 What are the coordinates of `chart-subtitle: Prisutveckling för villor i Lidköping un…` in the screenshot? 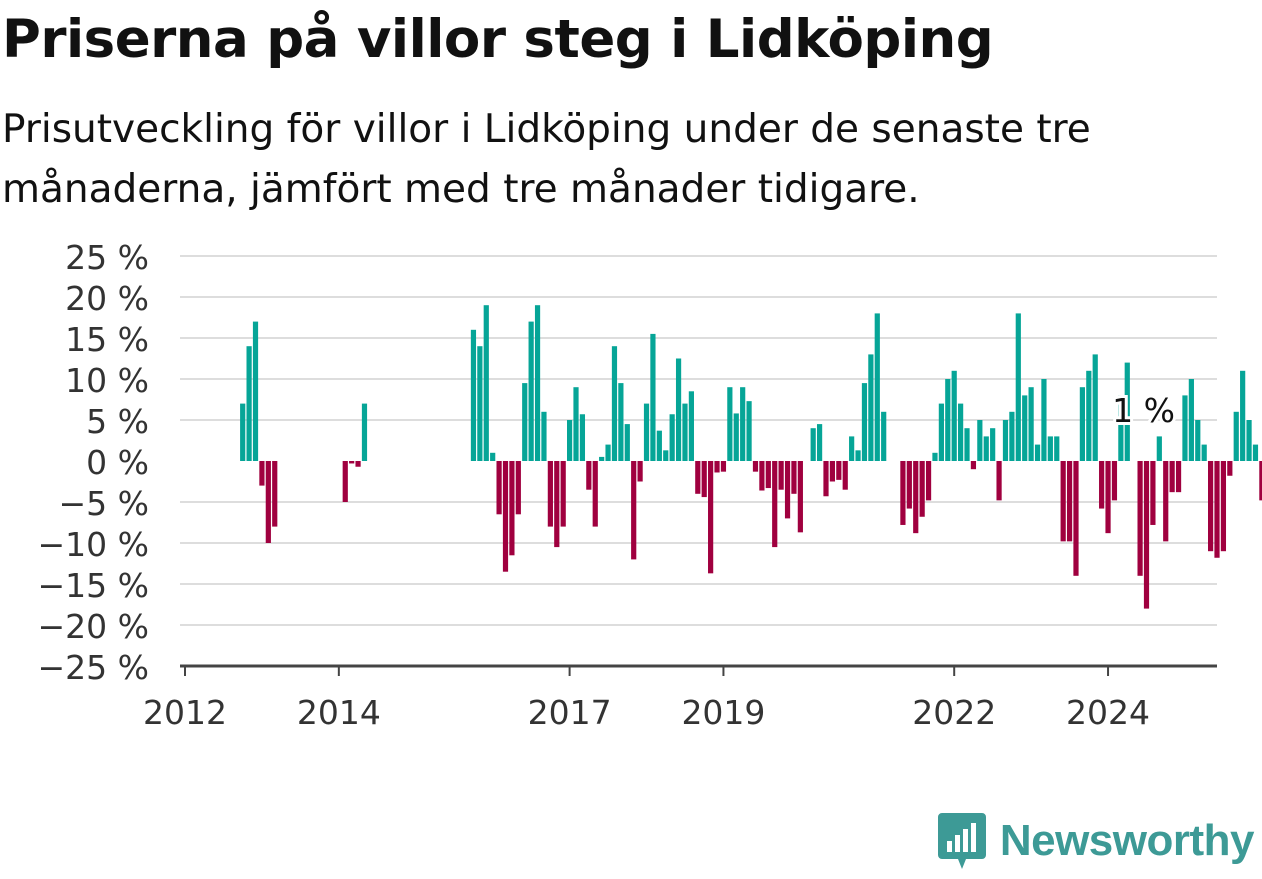 It's located at (546, 159).